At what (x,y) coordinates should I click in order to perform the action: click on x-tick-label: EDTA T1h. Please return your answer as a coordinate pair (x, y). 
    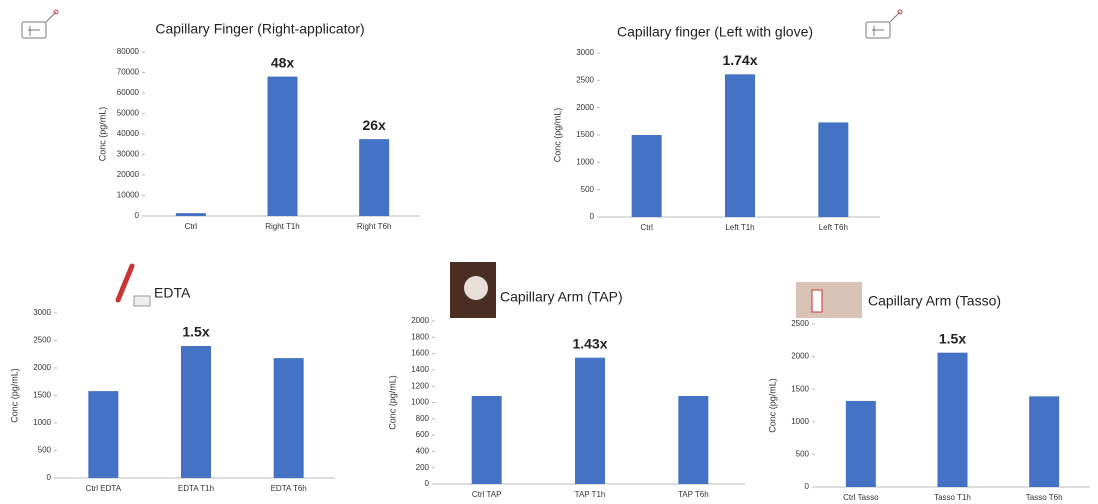
    Looking at the image, I should click on (196, 488).